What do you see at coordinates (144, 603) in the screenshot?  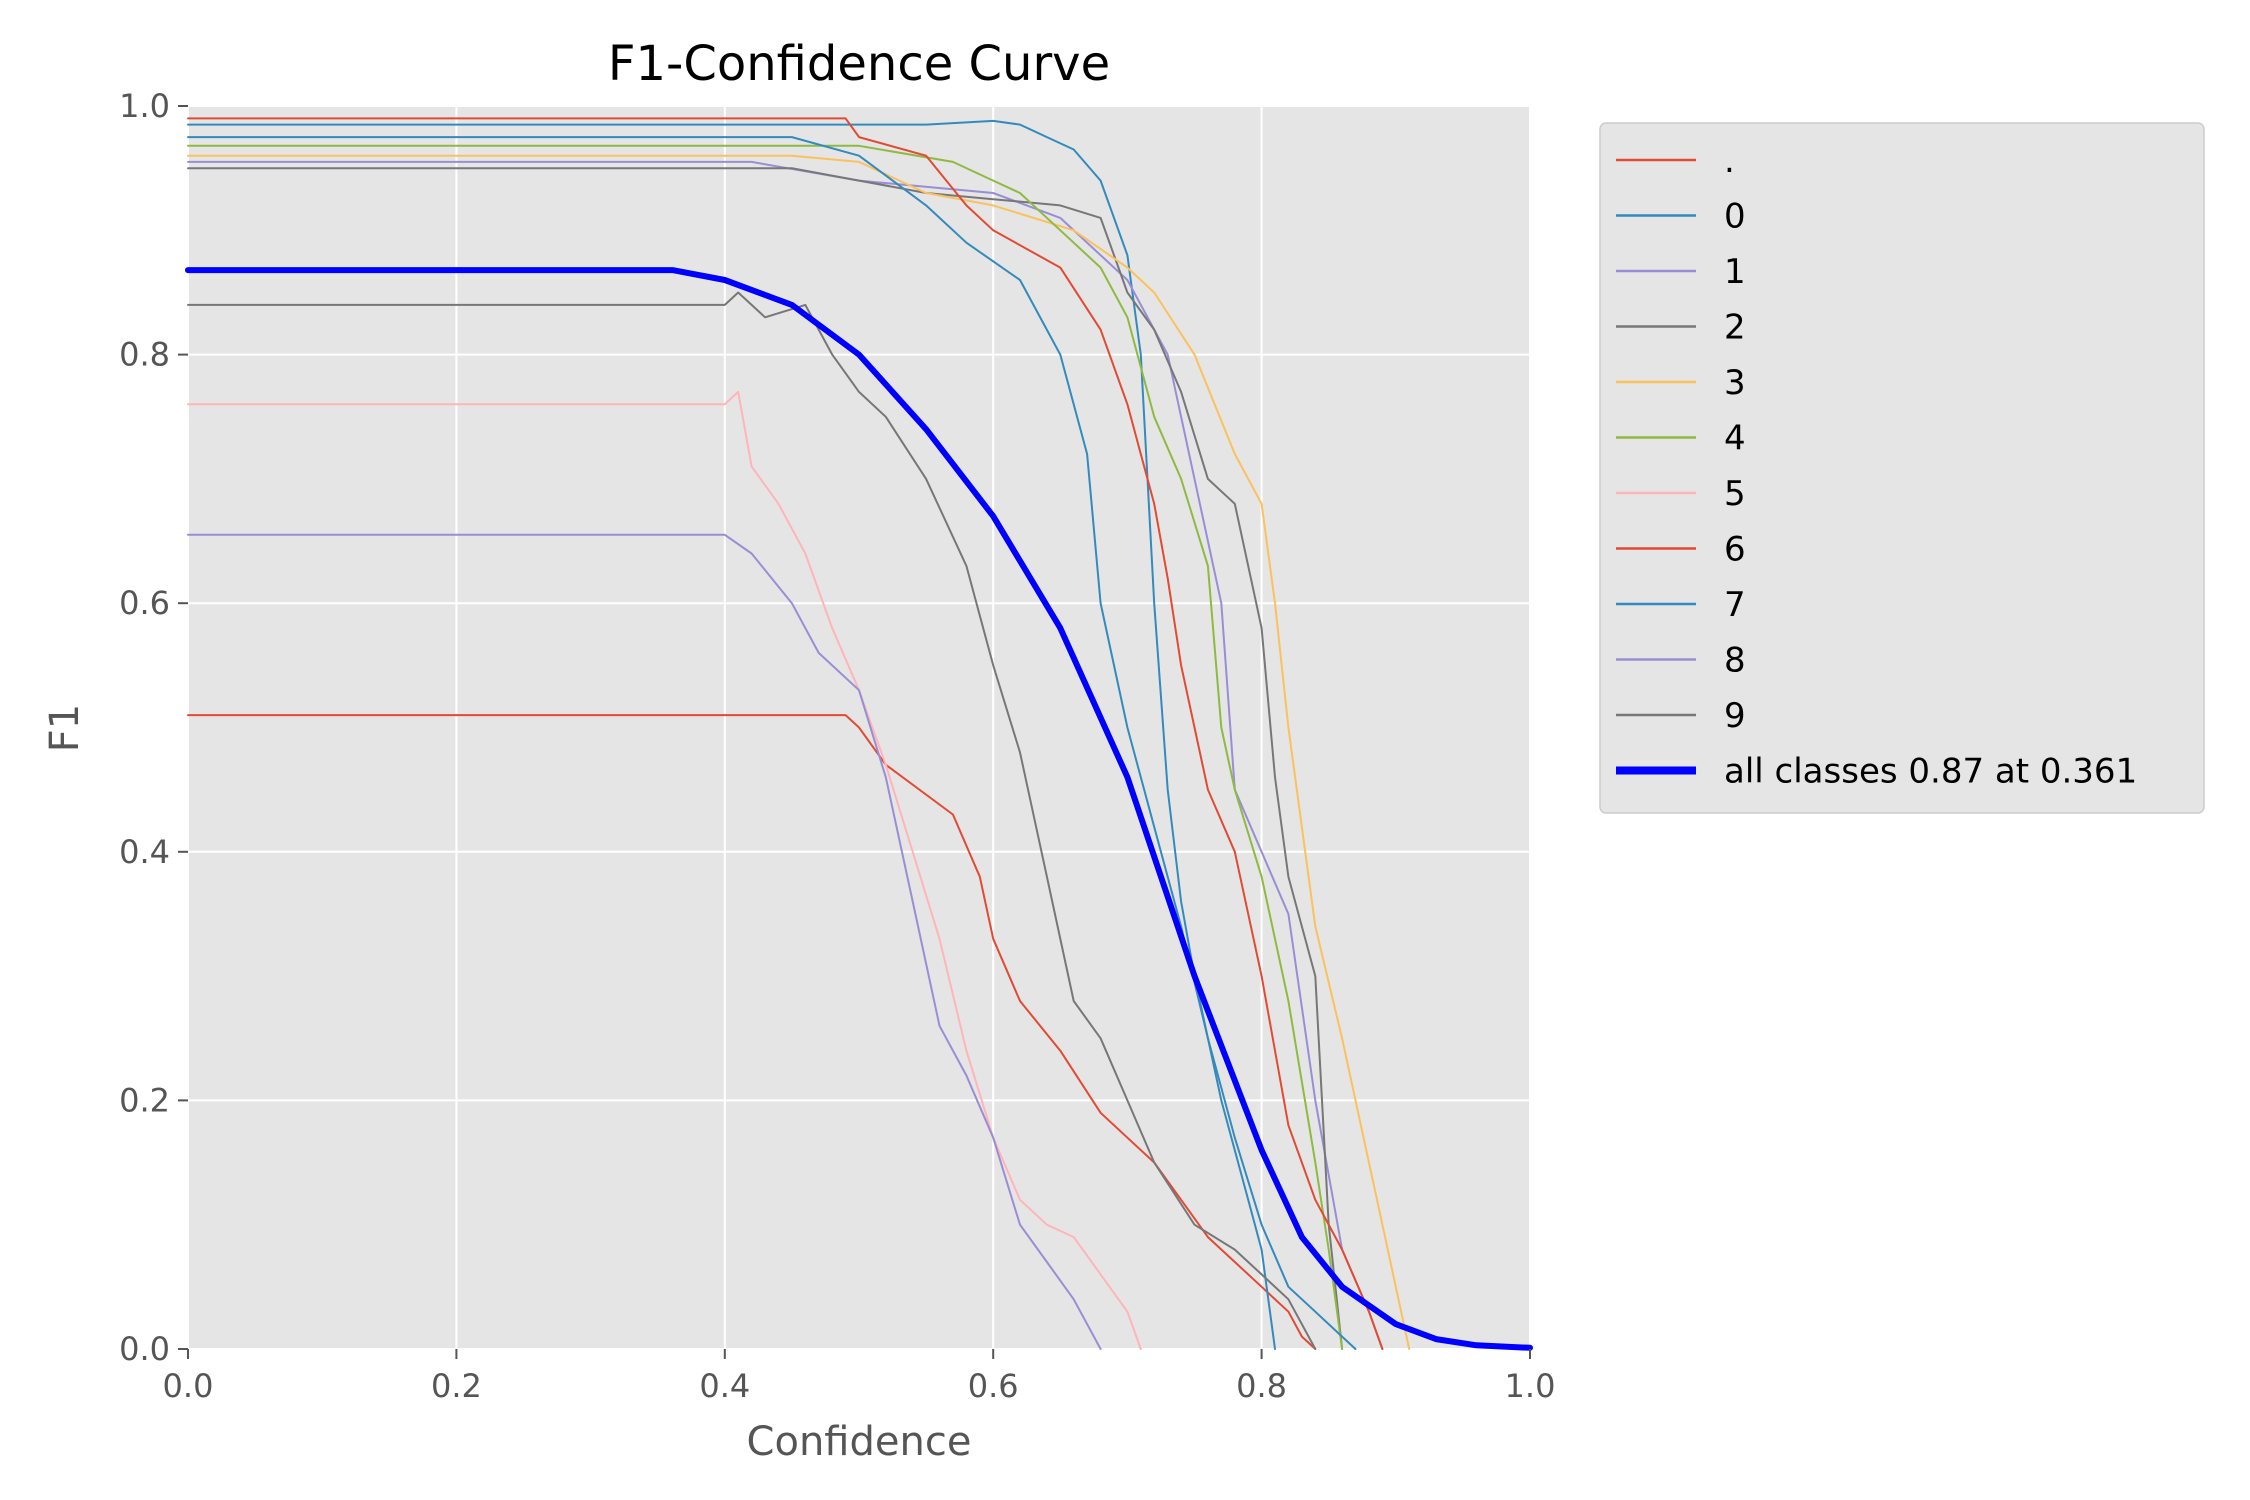 I see `y-tick-label: 0.6` at bounding box center [144, 603].